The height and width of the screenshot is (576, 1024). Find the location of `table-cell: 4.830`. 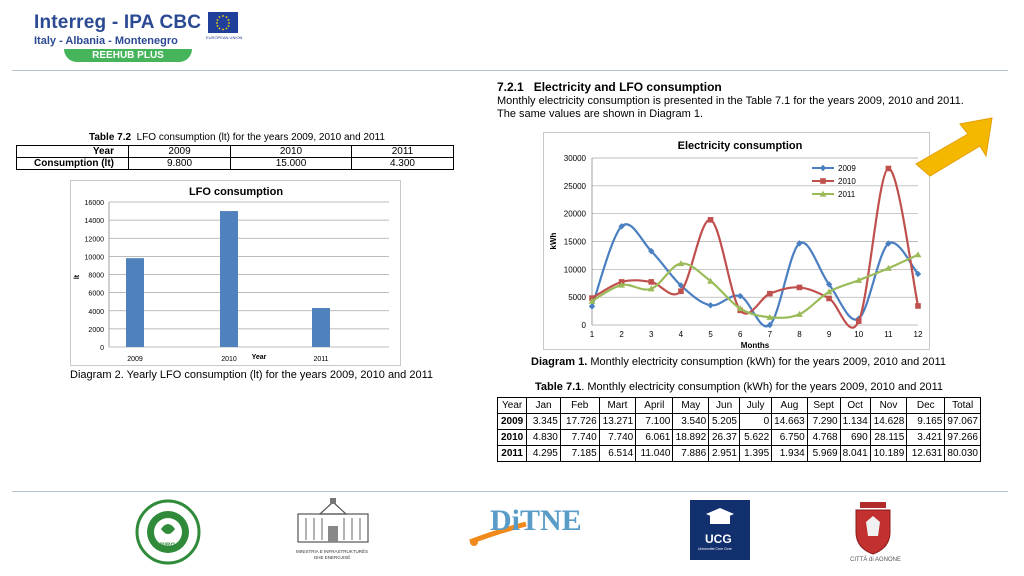

table-cell: 4.830 is located at coordinates (543, 437).